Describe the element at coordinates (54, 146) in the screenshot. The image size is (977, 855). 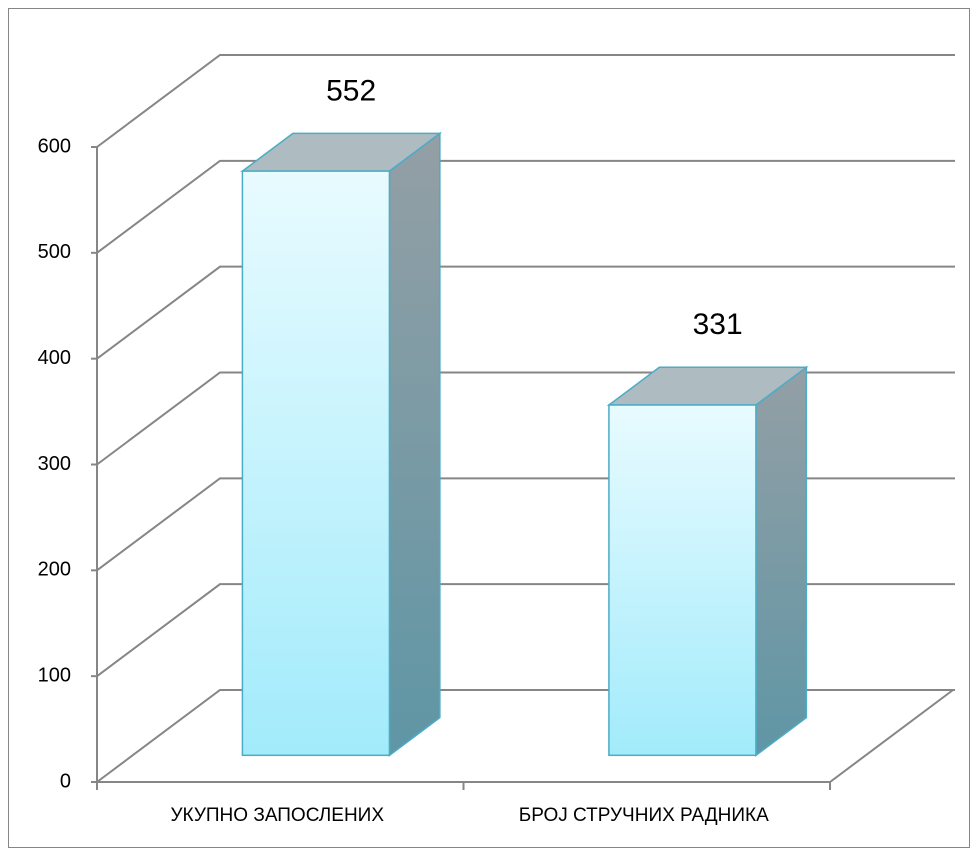
I see `y-tick-label: 600` at that location.